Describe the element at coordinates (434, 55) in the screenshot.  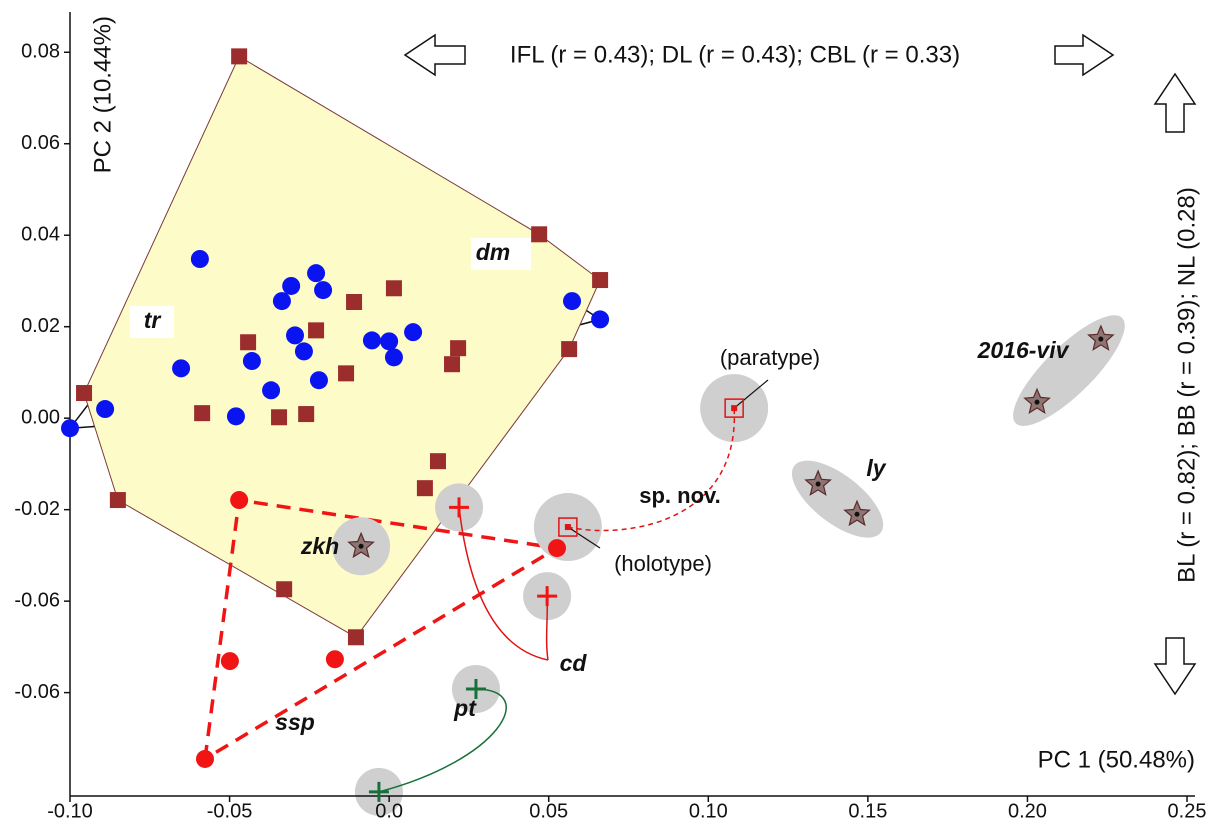
I see `arrow-left` at that location.